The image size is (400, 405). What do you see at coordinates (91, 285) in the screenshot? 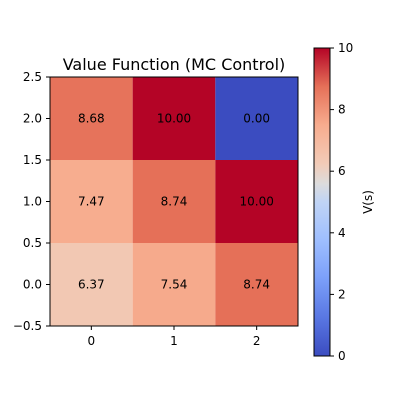
I see `cell-value-label: 6.37` at bounding box center [91, 285].